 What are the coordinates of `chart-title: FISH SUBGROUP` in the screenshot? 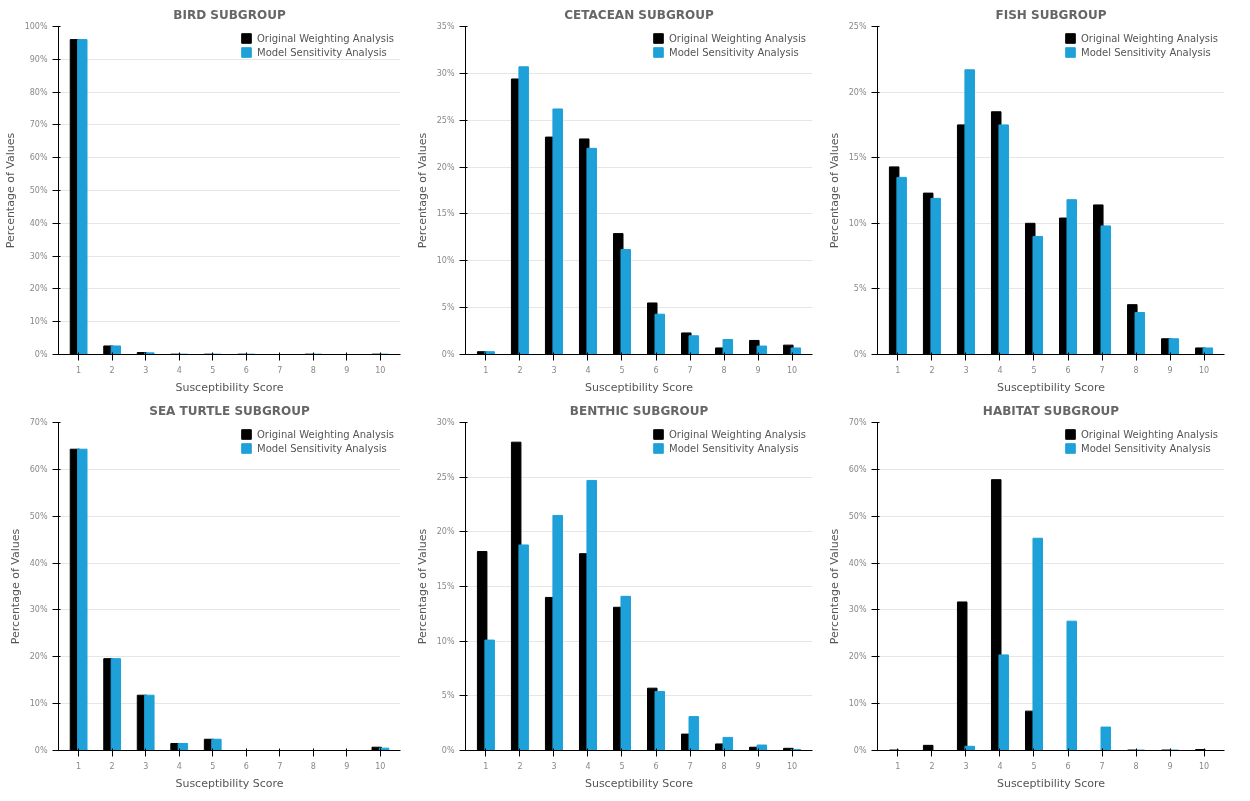 It's located at (1051, 14).